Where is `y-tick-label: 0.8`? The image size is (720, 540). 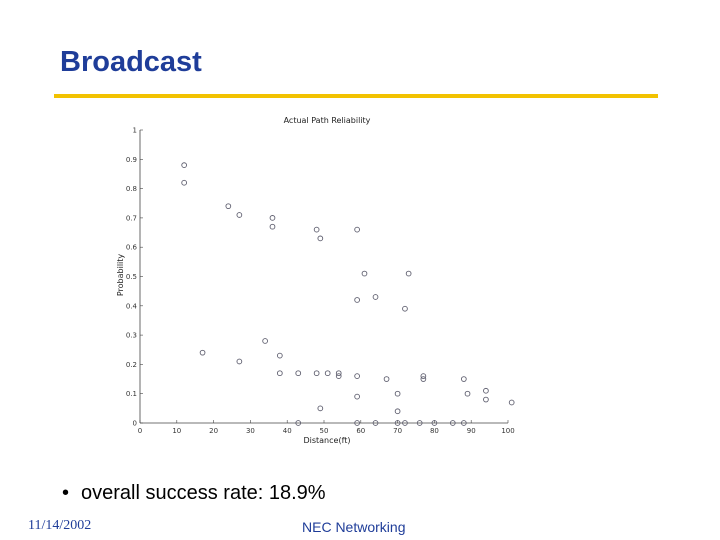
y-tick-label: 0.8 is located at coordinates (131, 189).